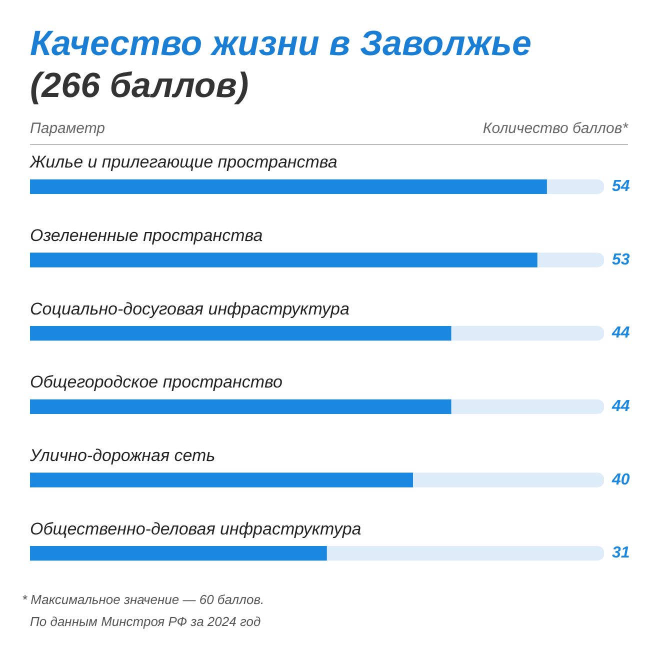 This screenshot has height=656, width=656. I want to click on x-axis-title: Количество баллов*, so click(555, 128).